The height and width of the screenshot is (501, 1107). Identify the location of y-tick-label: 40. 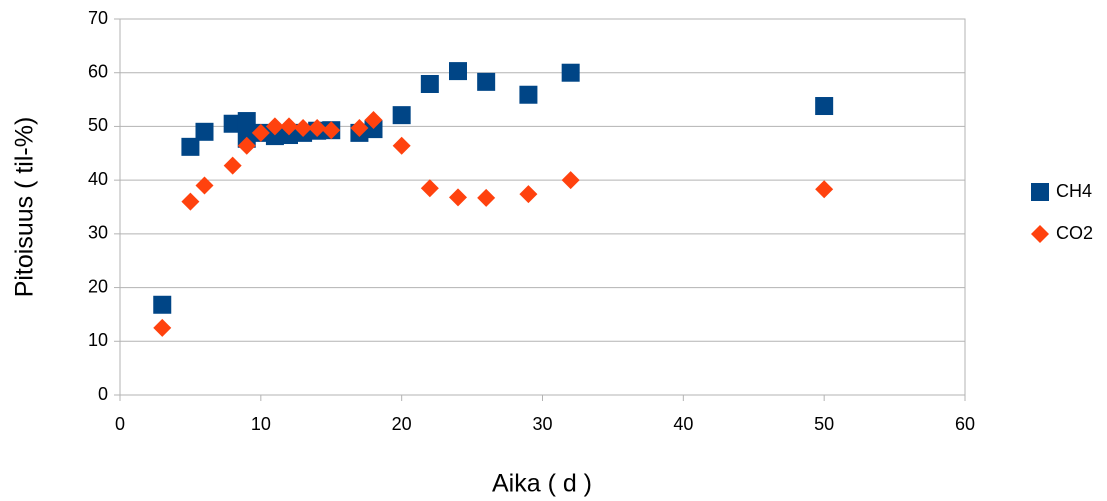
(98, 179).